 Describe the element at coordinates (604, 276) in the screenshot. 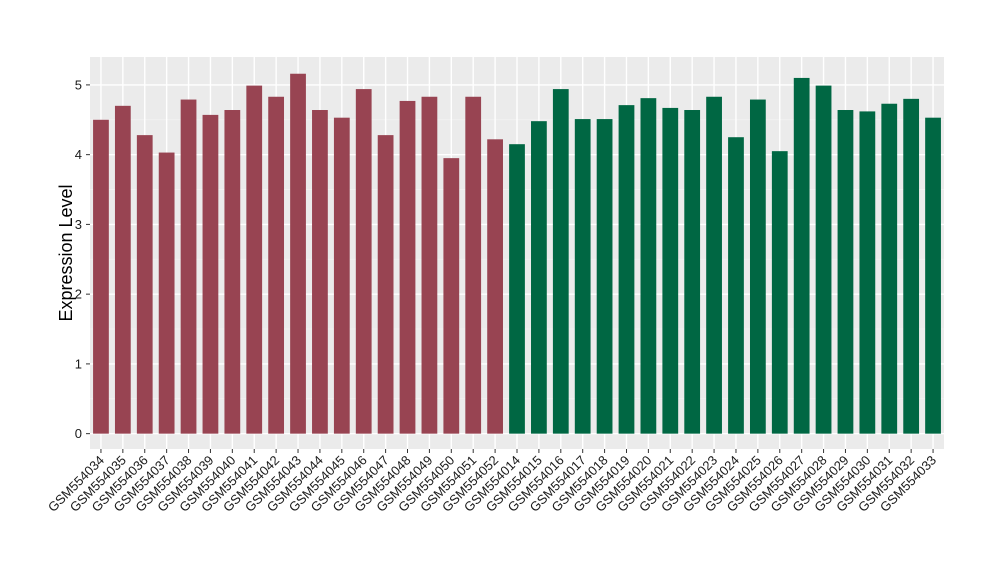

I see `bar-GSM554018` at that location.